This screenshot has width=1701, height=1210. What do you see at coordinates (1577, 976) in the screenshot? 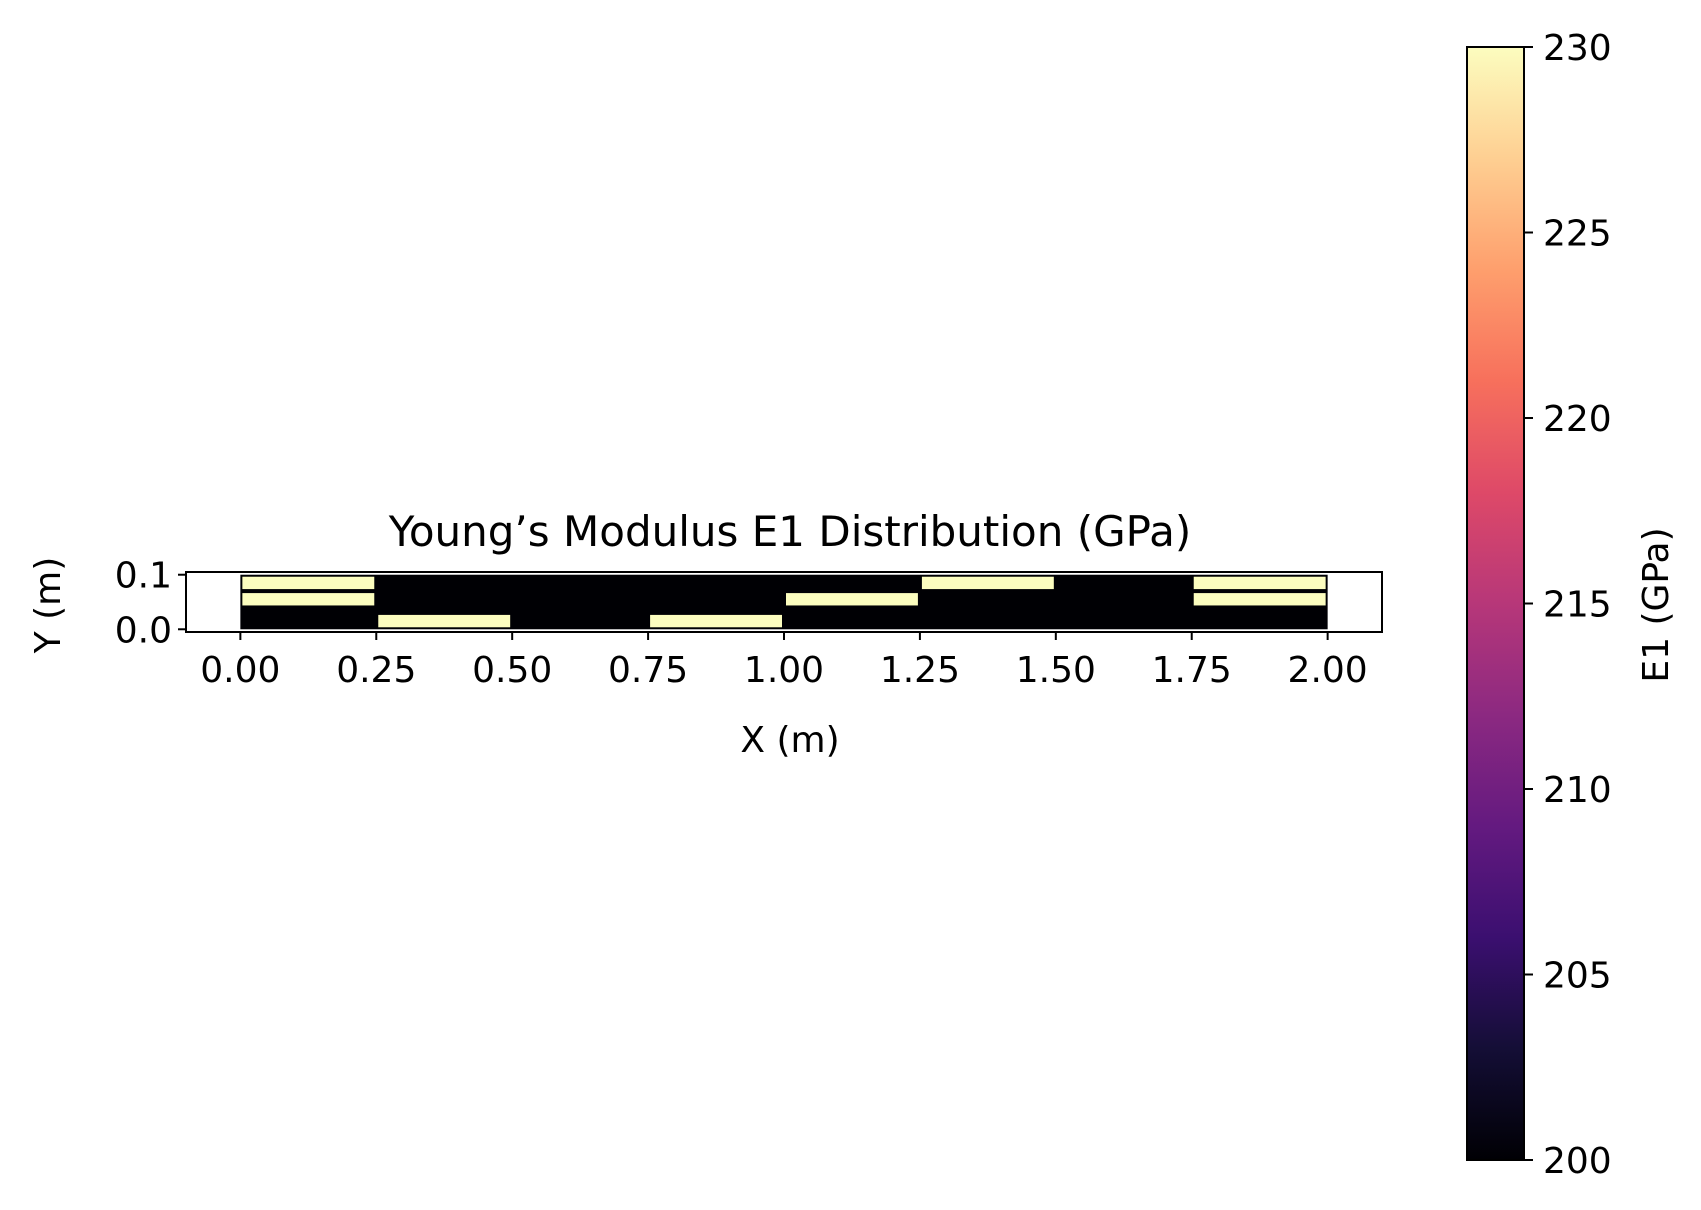
I see `colorbar-tick-label: 205` at bounding box center [1577, 976].